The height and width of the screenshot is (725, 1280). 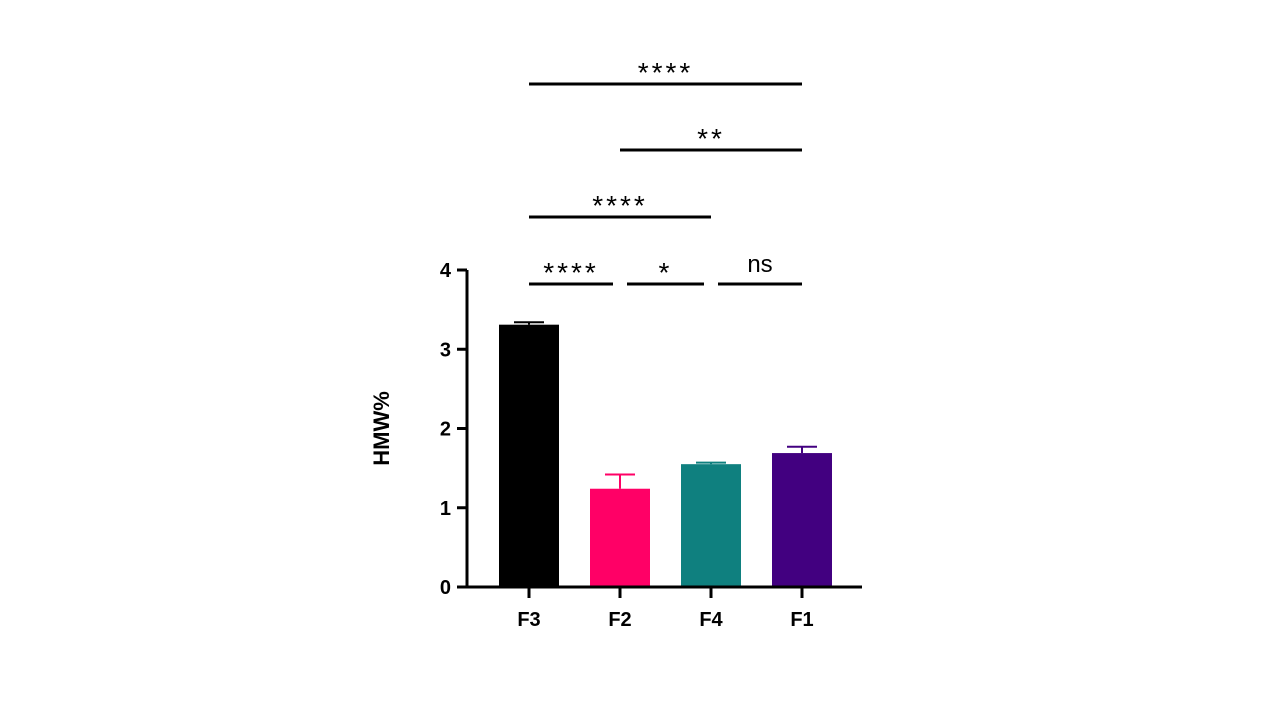 What do you see at coordinates (445, 509) in the screenshot?
I see `y-tick-label: 1` at bounding box center [445, 509].